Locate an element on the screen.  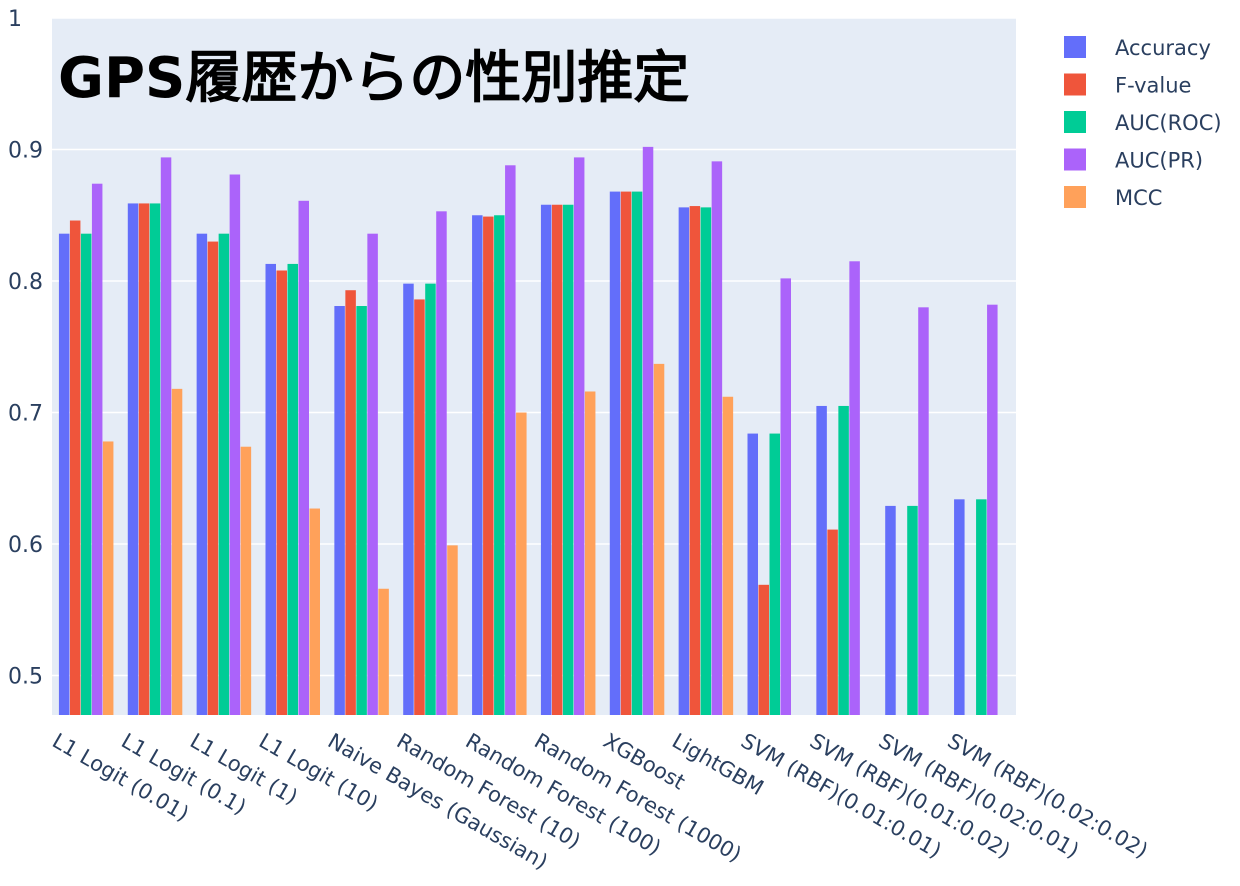
legend-item-label: AUC(PR) is located at coordinates (1159, 161).